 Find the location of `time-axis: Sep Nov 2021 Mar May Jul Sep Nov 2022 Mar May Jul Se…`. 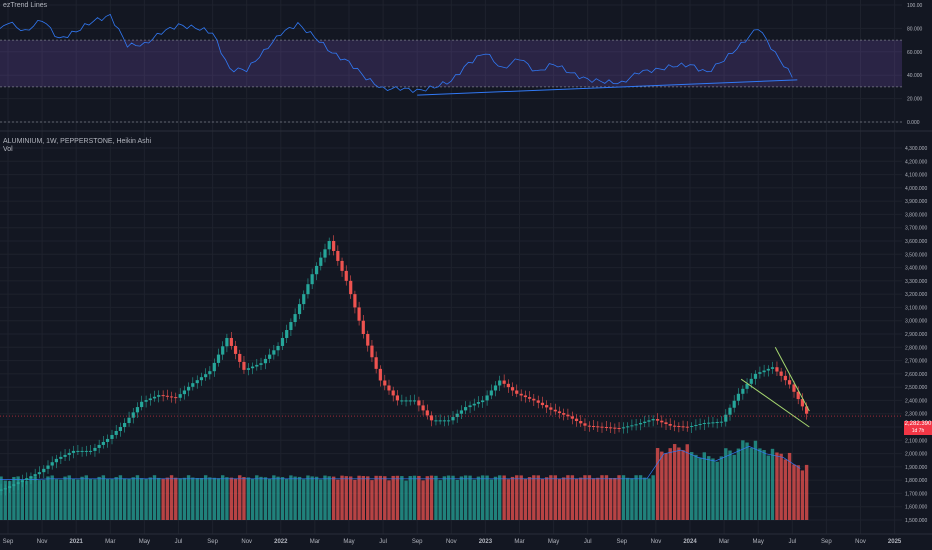

time-axis: Sep Nov 2021 Mar May Jul Sep Nov 2022 Mar May Jul Se… is located at coordinates (466, 539).